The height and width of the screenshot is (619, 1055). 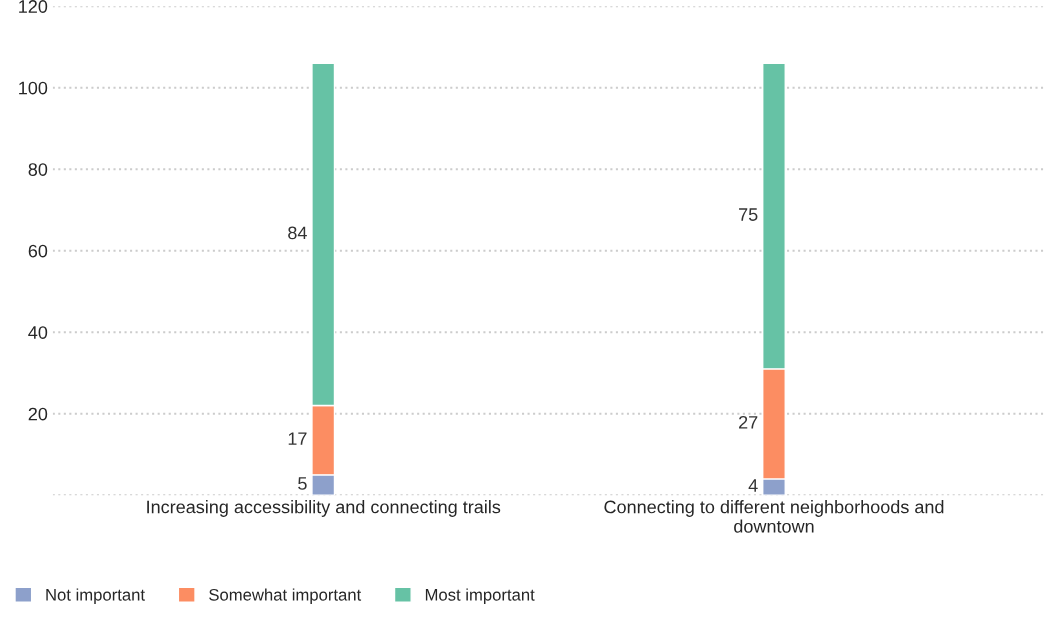 I want to click on data-label: 75, so click(x=748, y=214).